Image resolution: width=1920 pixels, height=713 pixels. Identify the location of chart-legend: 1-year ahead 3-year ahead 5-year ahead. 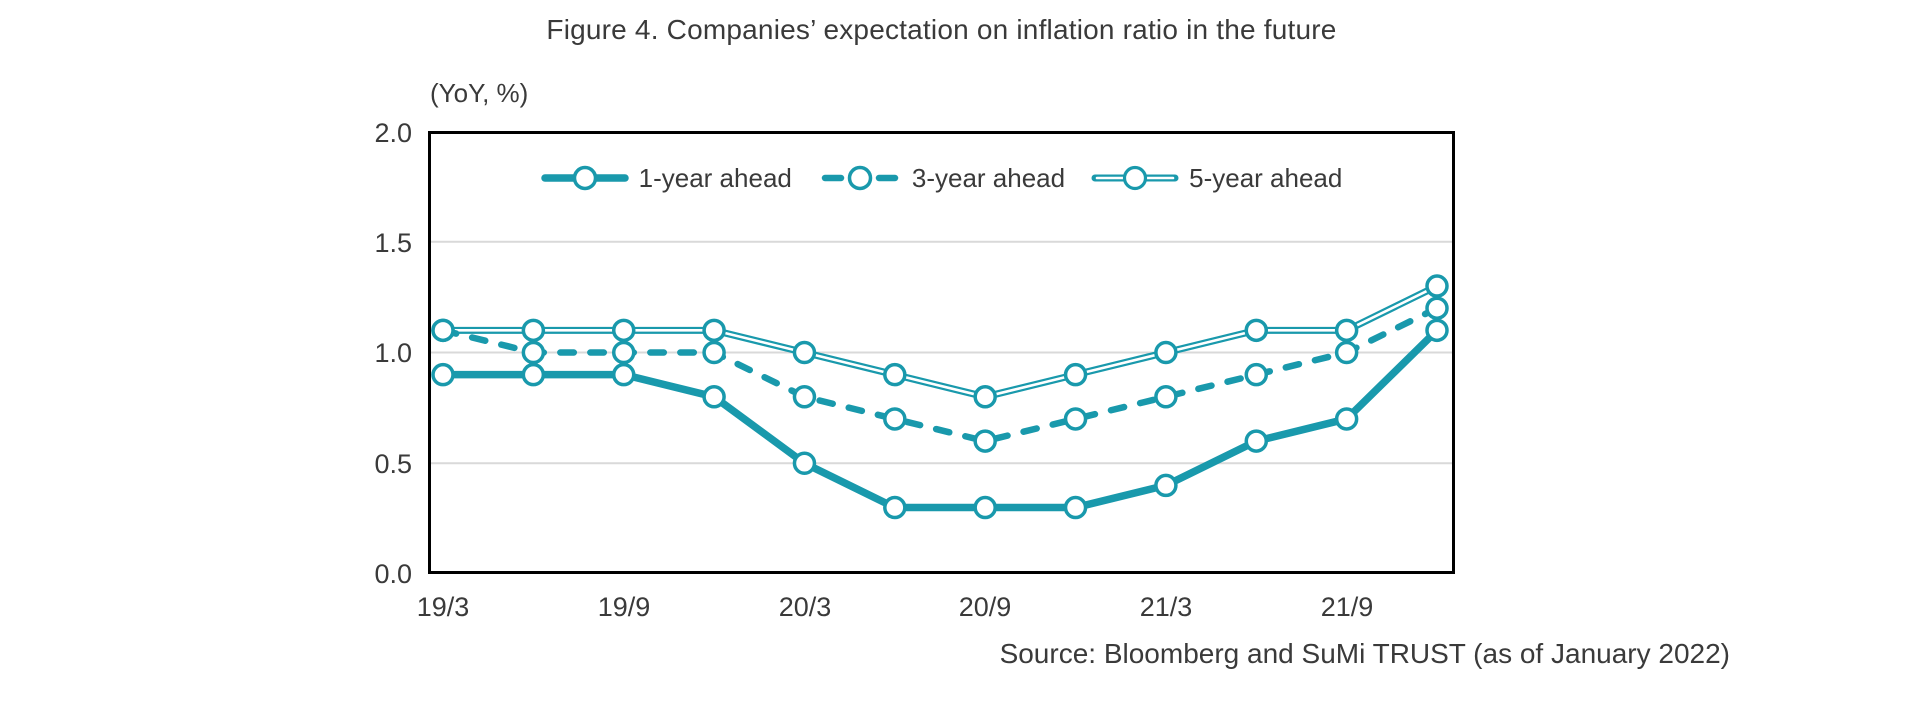
(941, 178).